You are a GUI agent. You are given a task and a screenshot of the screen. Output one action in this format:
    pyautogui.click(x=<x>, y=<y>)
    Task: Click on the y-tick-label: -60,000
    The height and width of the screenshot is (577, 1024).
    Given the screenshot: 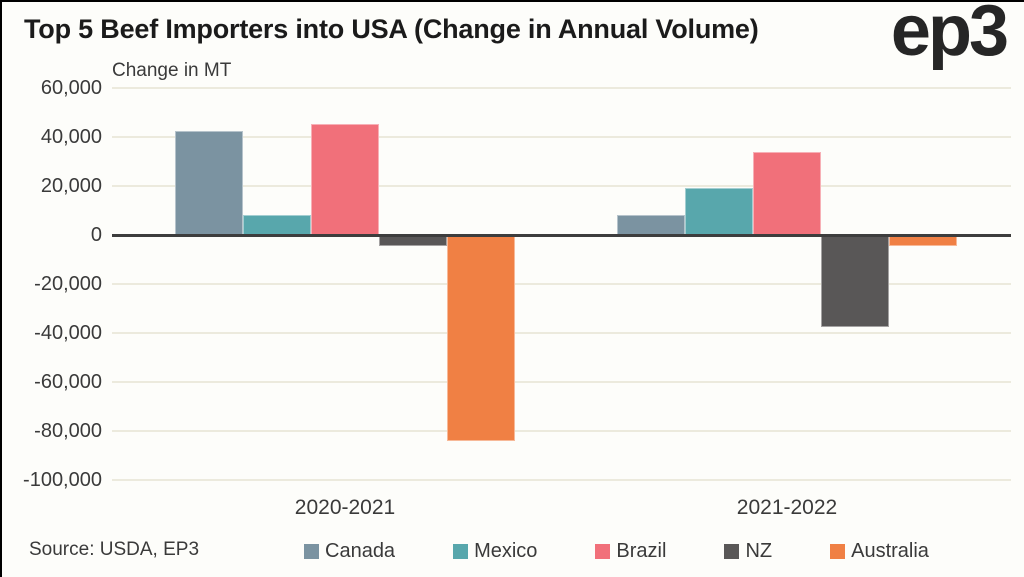 What is the action you would take?
    pyautogui.click(x=68, y=382)
    